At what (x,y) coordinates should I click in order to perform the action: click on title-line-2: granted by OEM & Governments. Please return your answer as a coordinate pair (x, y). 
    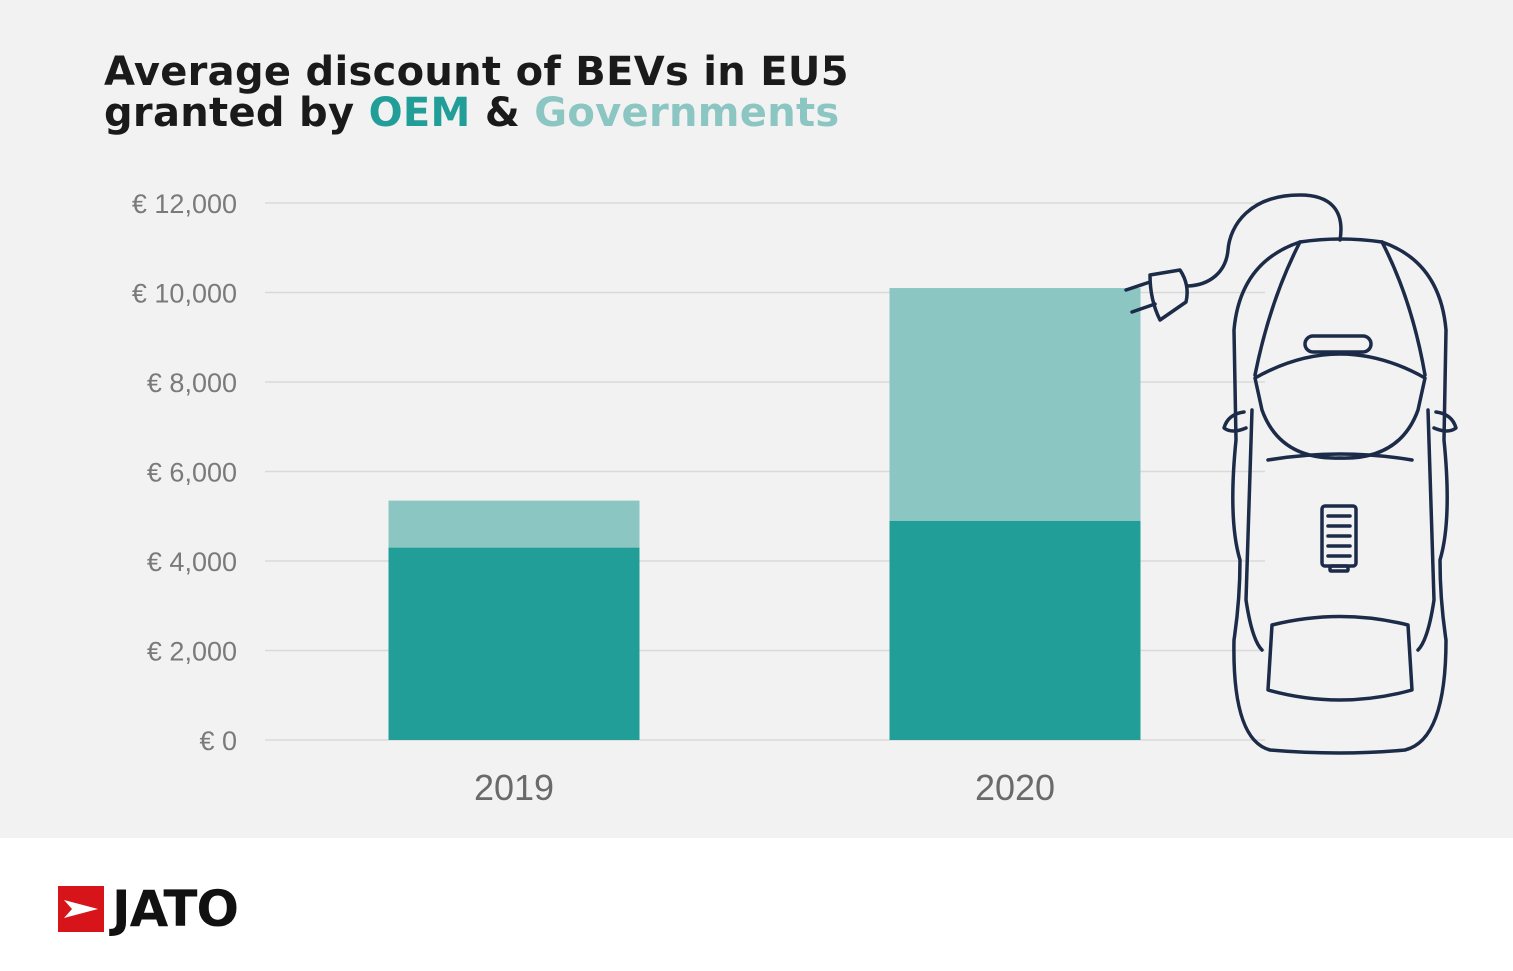
    Looking at the image, I should click on (476, 113).